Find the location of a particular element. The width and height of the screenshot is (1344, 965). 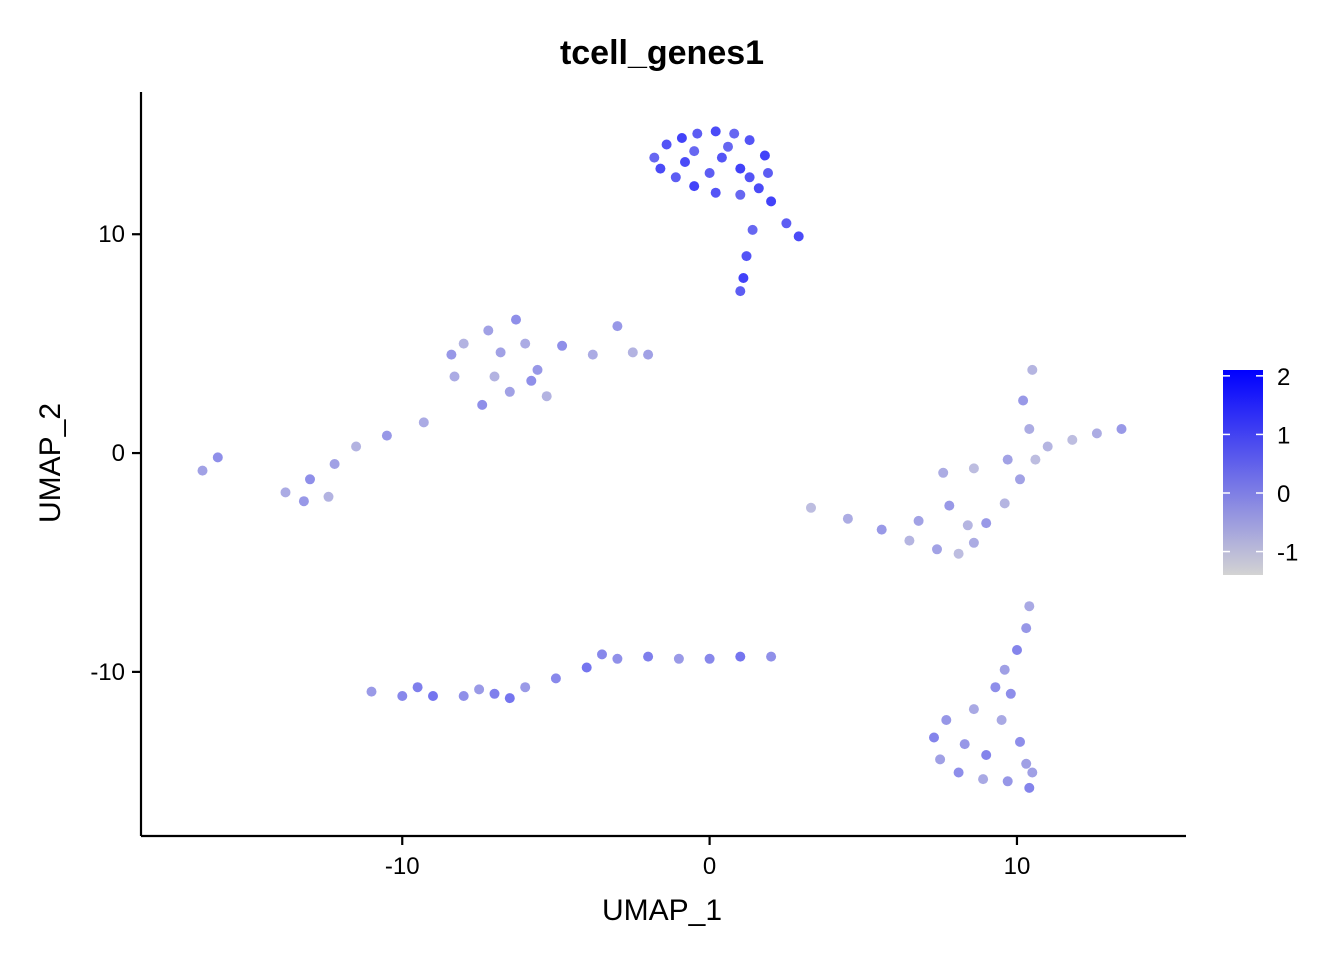

colorbar is located at coordinates (1243, 472).